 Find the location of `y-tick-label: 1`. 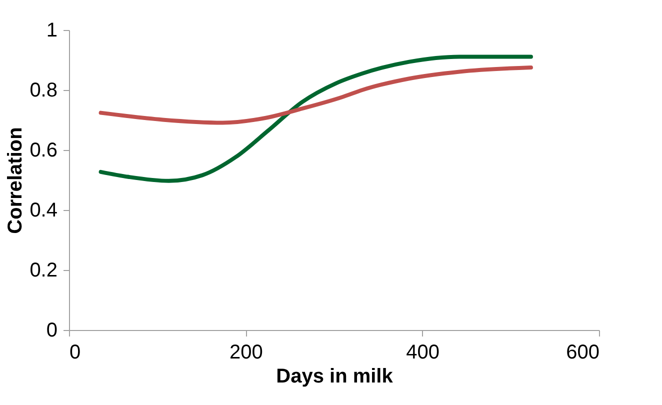

y-tick-label: 1 is located at coordinates (52, 31).